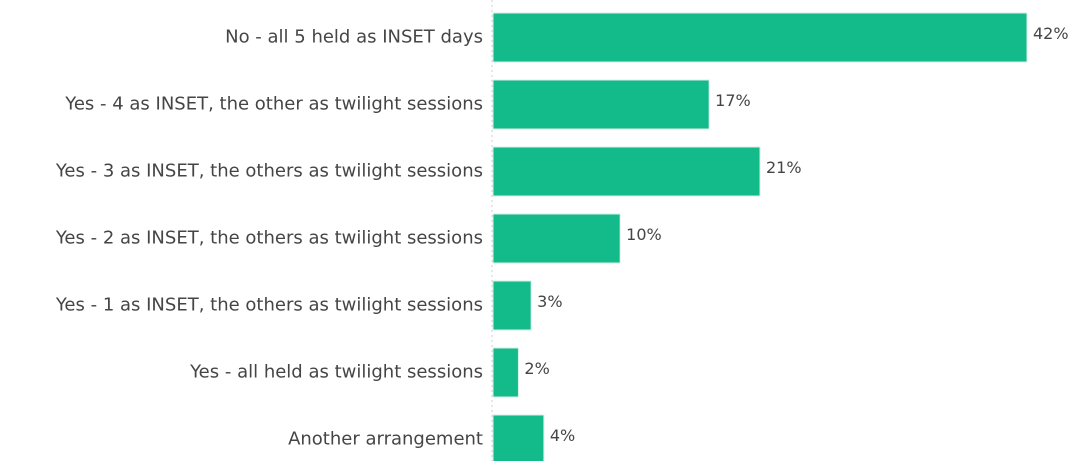  I want to click on value-label: 21%, so click(784, 167).